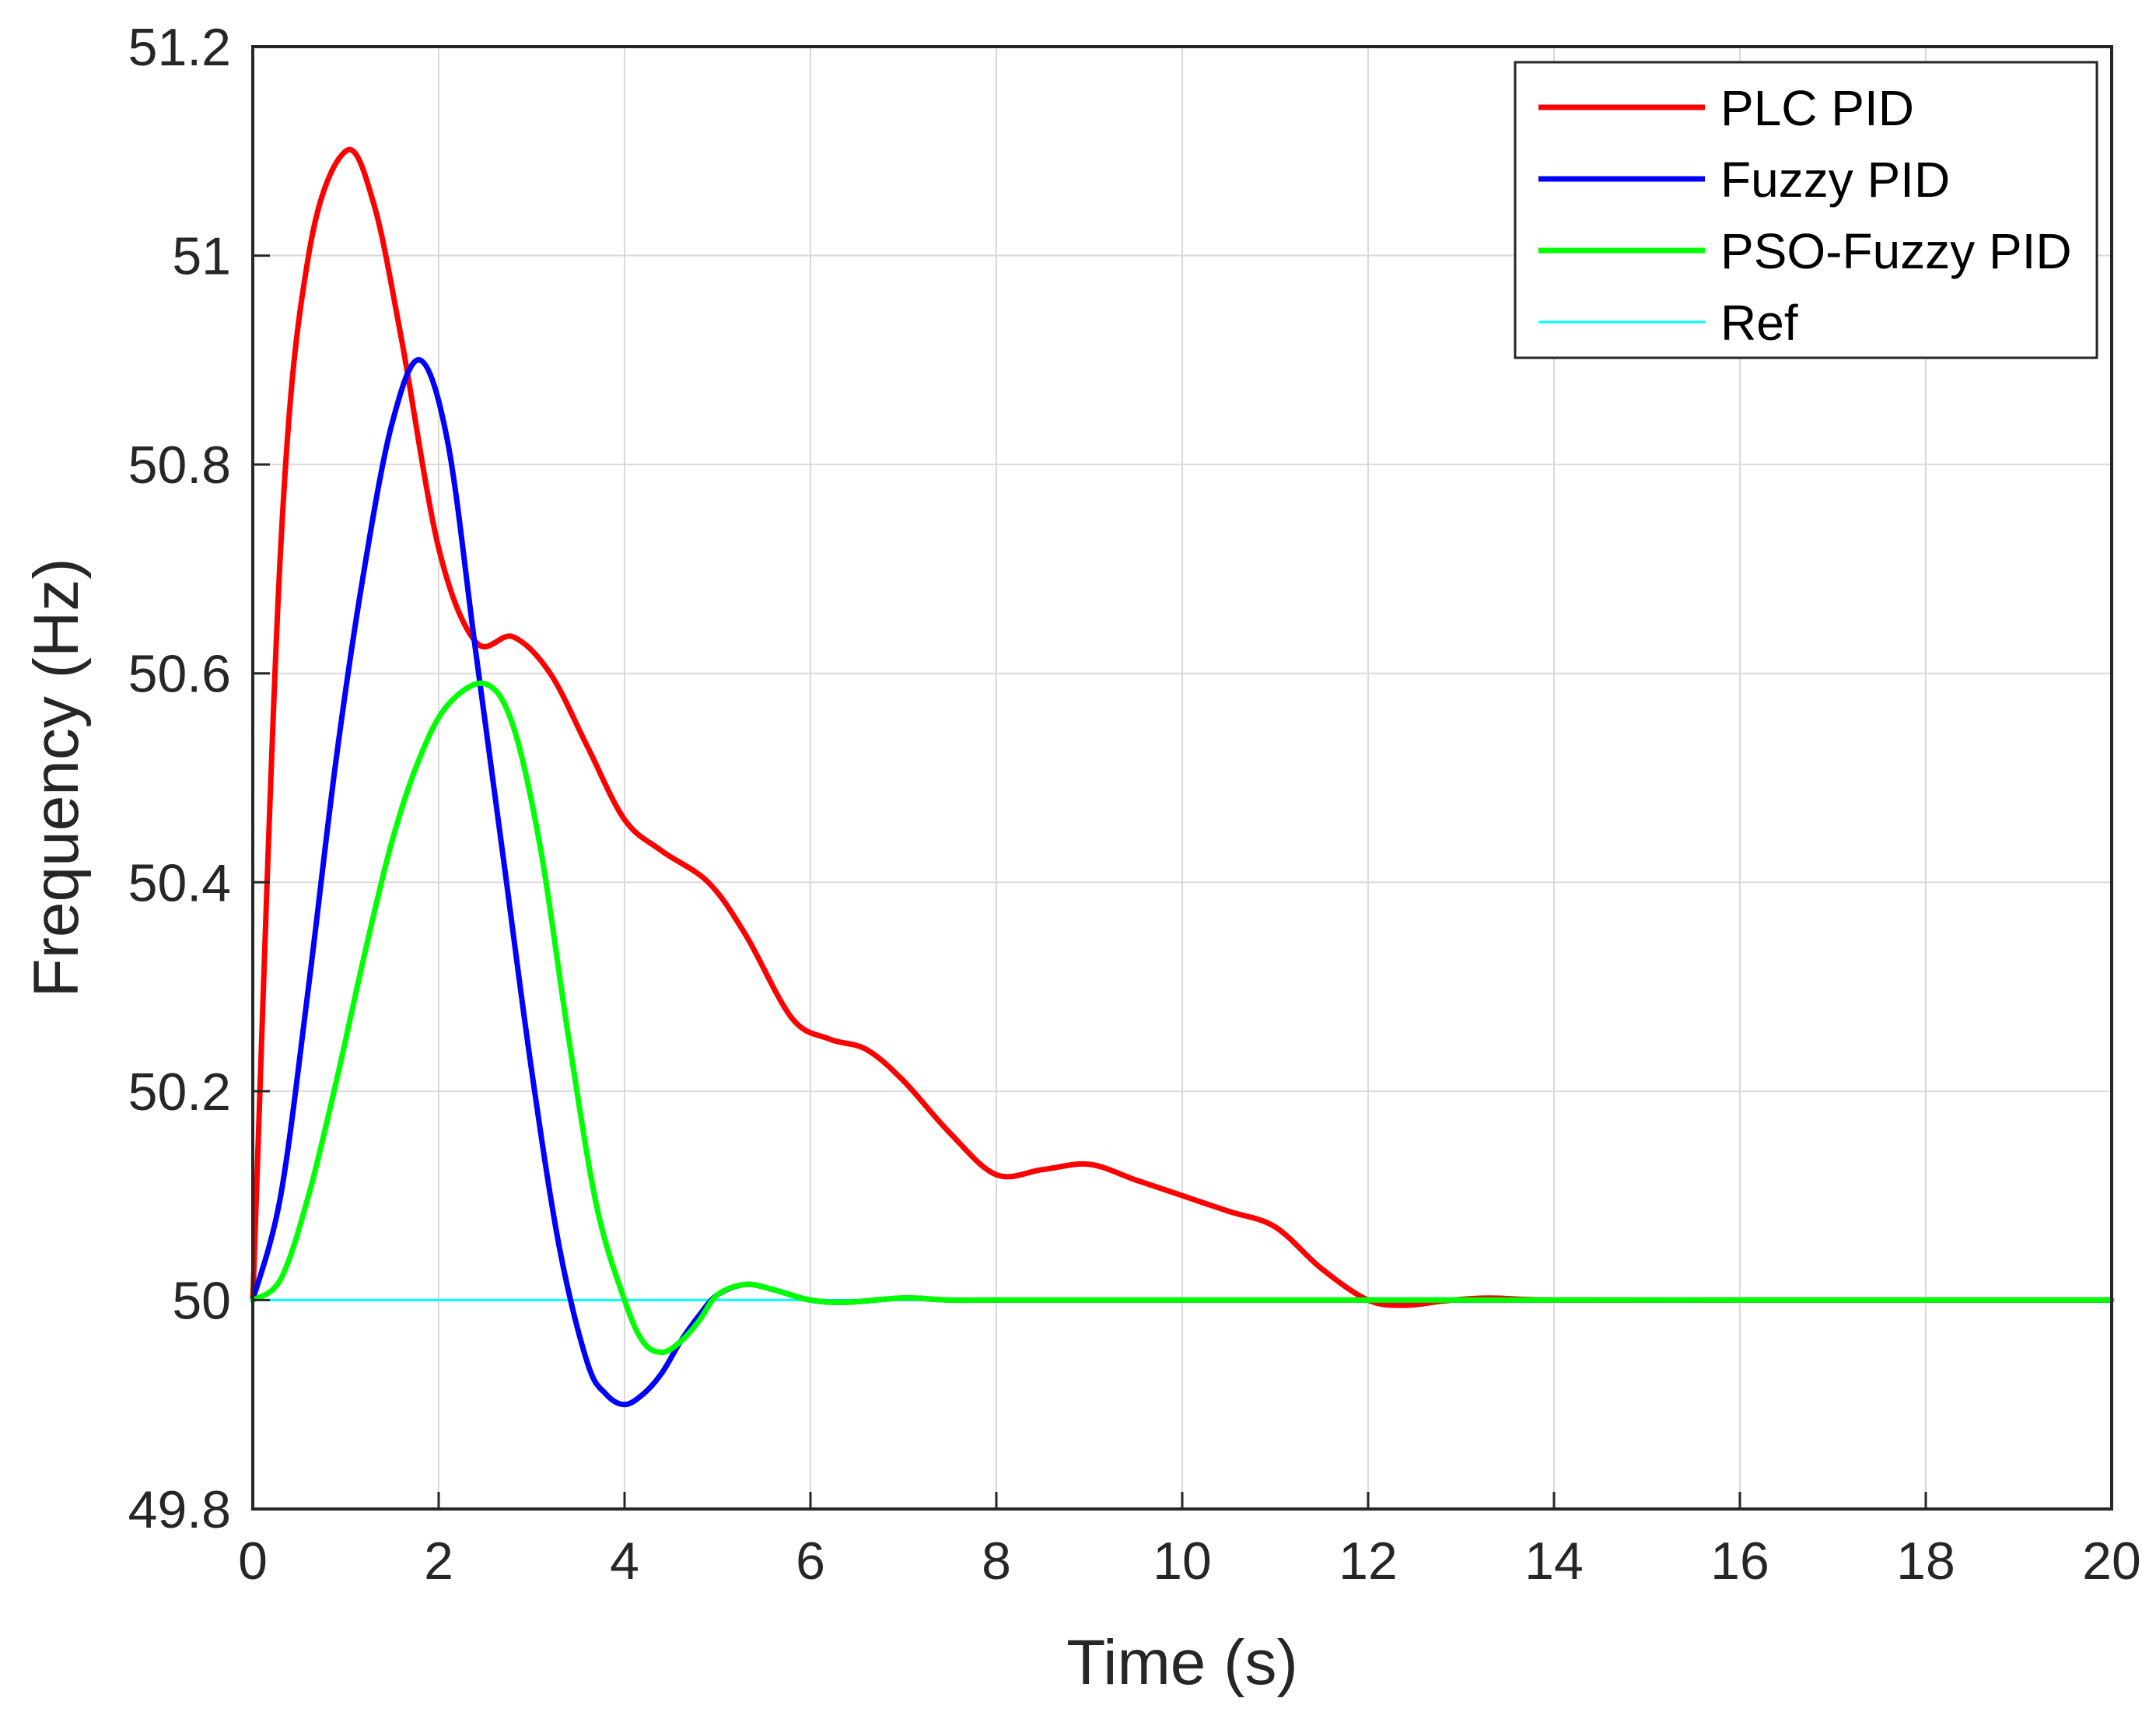 The width and height of the screenshot is (2156, 1712). Describe the element at coordinates (1182, 1662) in the screenshot. I see `x-axis-title: Time (s)` at that location.